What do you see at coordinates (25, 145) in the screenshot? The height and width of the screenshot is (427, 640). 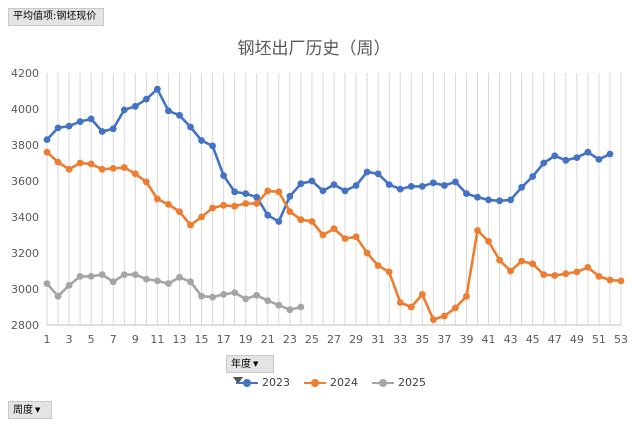 I see `y-tick-label: 3800` at bounding box center [25, 145].